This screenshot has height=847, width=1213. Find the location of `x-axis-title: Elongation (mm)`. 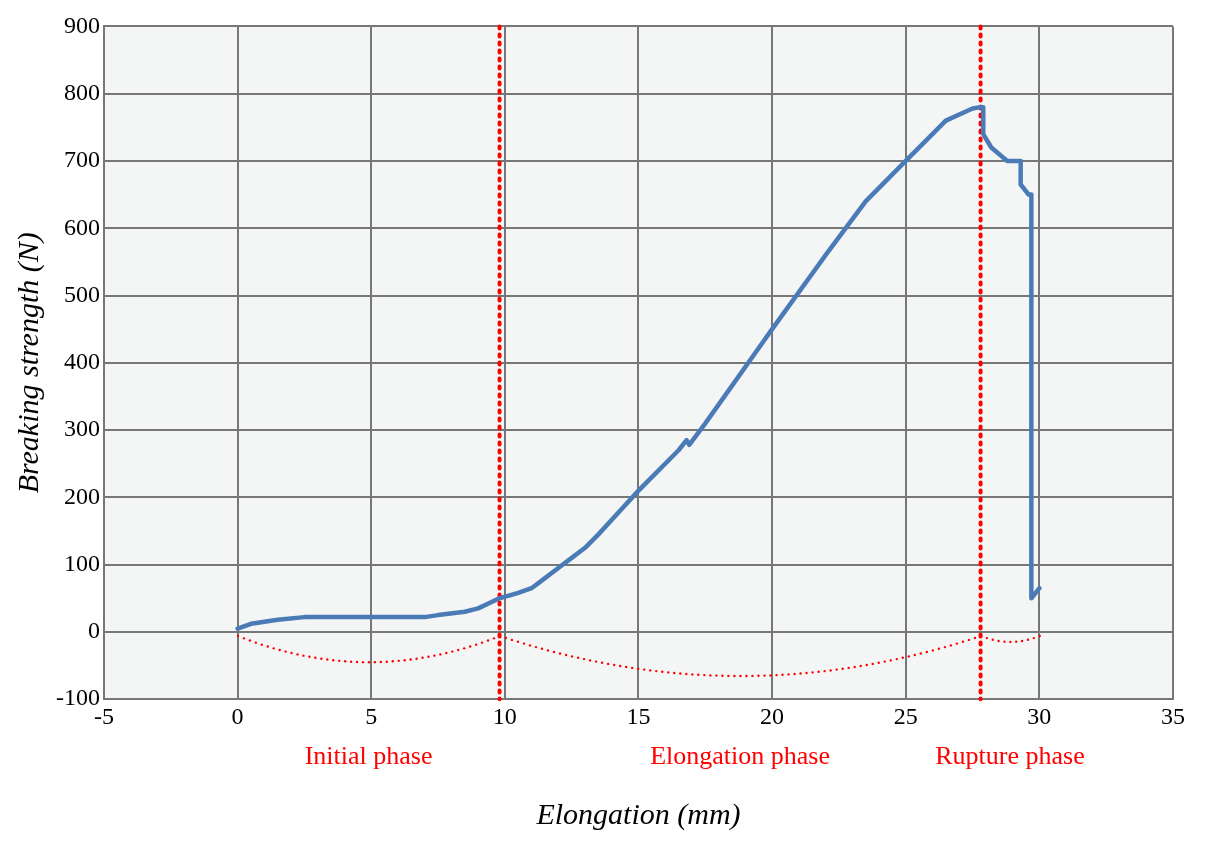

x-axis-title: Elongation (mm) is located at coordinates (638, 813).